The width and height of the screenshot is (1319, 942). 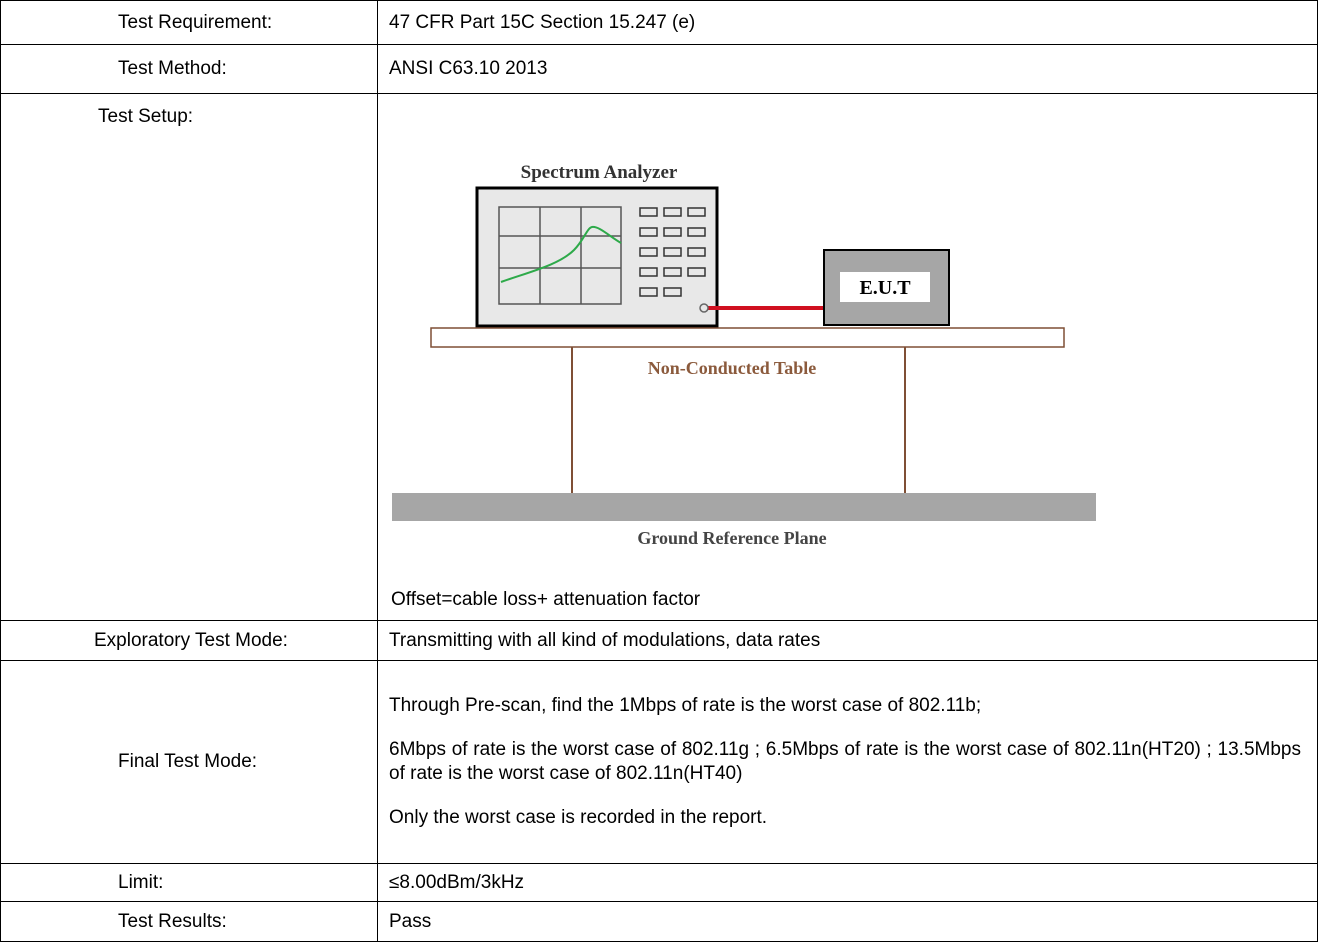 What do you see at coordinates (847, 22) in the screenshot?
I see `value: 47 CFR Part 15C Section 15.247 (e)` at bounding box center [847, 22].